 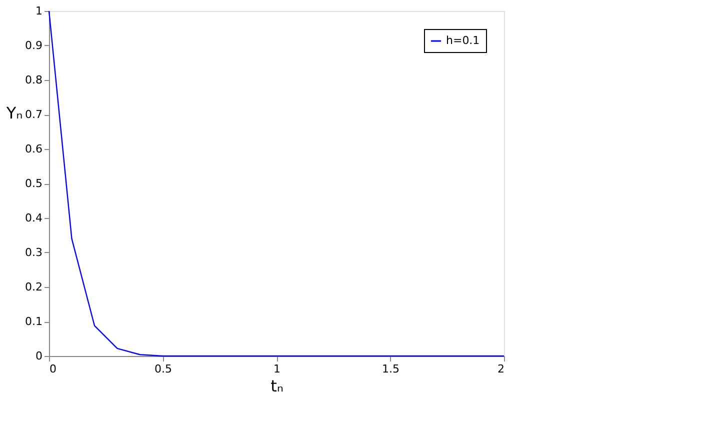 What do you see at coordinates (33, 45) in the screenshot?
I see `y-tick-label: 0.9` at bounding box center [33, 45].